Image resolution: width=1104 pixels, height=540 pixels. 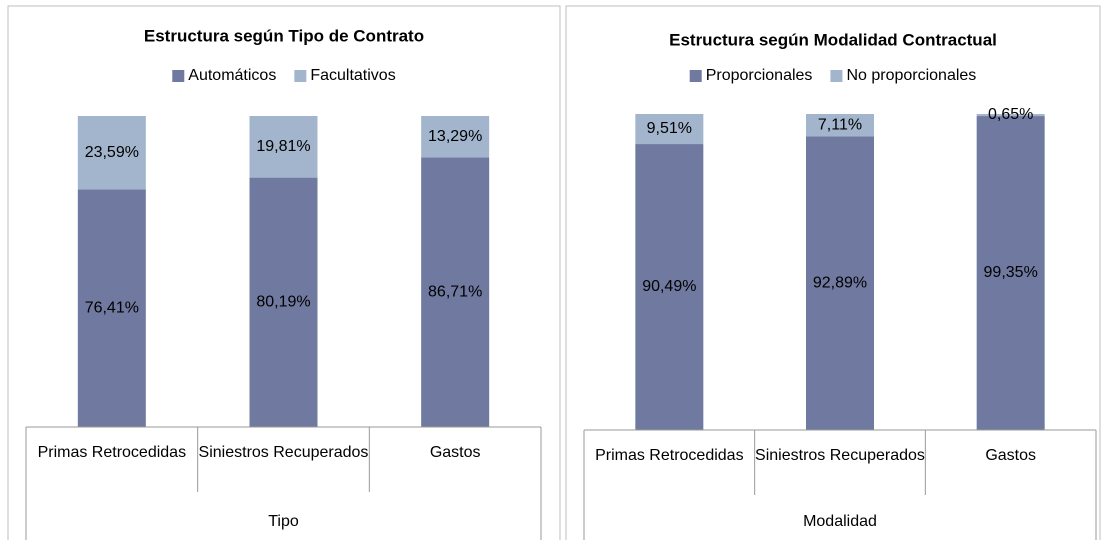 I want to click on legend-label: Proporcionales, so click(x=759, y=75).